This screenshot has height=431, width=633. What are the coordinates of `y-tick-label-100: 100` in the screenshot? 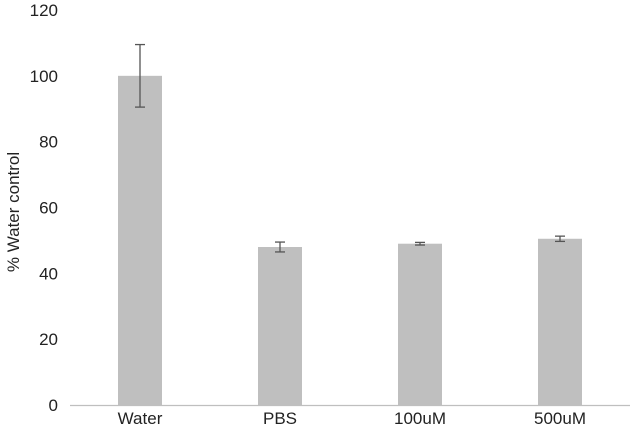 It's located at (44, 76).